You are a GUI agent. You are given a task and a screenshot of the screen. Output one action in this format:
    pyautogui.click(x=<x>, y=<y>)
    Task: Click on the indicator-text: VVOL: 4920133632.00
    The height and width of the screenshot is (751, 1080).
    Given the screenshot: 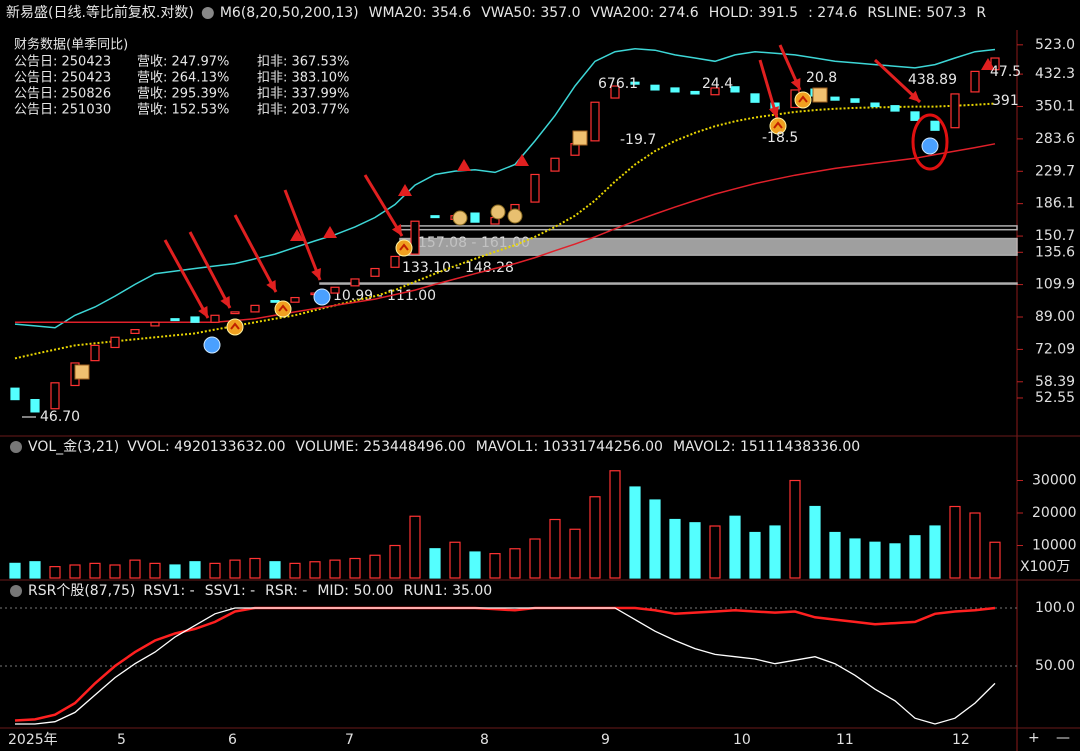 What is the action you would take?
    pyautogui.click(x=206, y=447)
    